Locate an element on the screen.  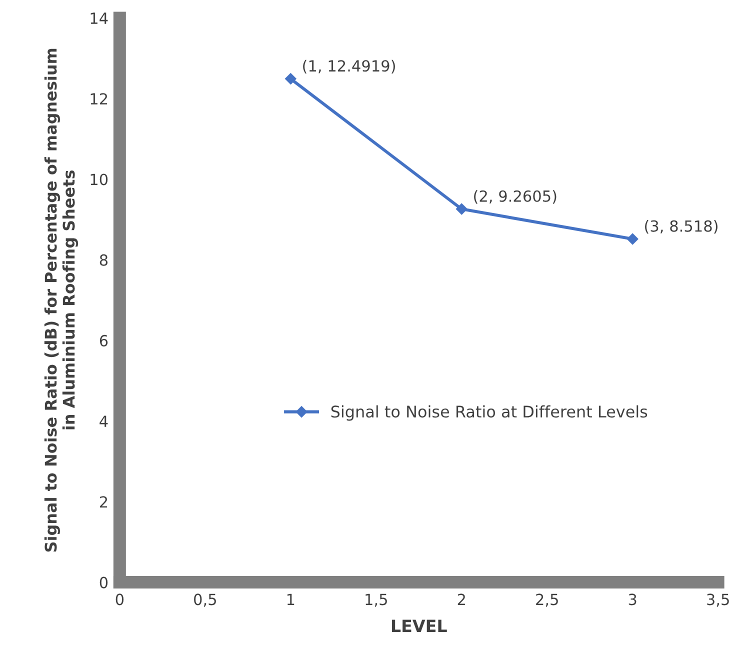
x-tick-label: 1 is located at coordinates (290, 600).